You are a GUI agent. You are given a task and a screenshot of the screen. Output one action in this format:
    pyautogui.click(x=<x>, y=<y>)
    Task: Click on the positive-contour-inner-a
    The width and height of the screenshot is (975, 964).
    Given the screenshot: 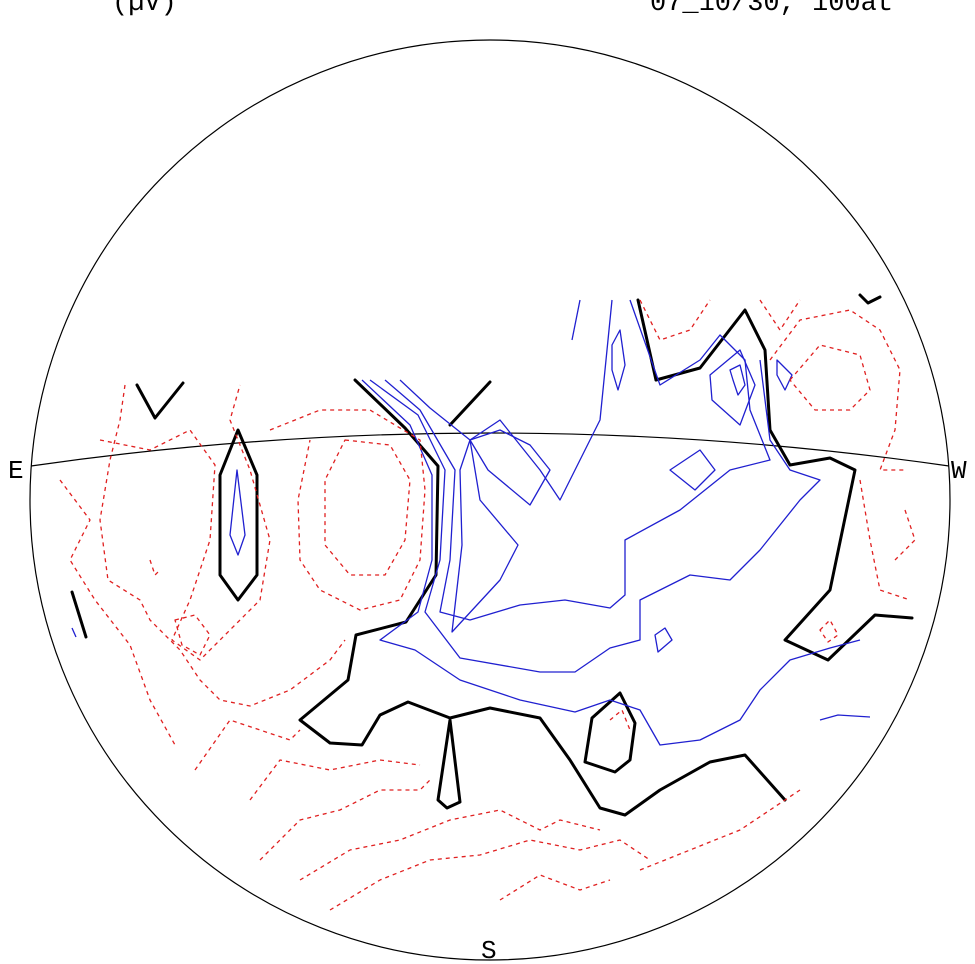 What is the action you would take?
    pyautogui.click(x=510, y=467)
    